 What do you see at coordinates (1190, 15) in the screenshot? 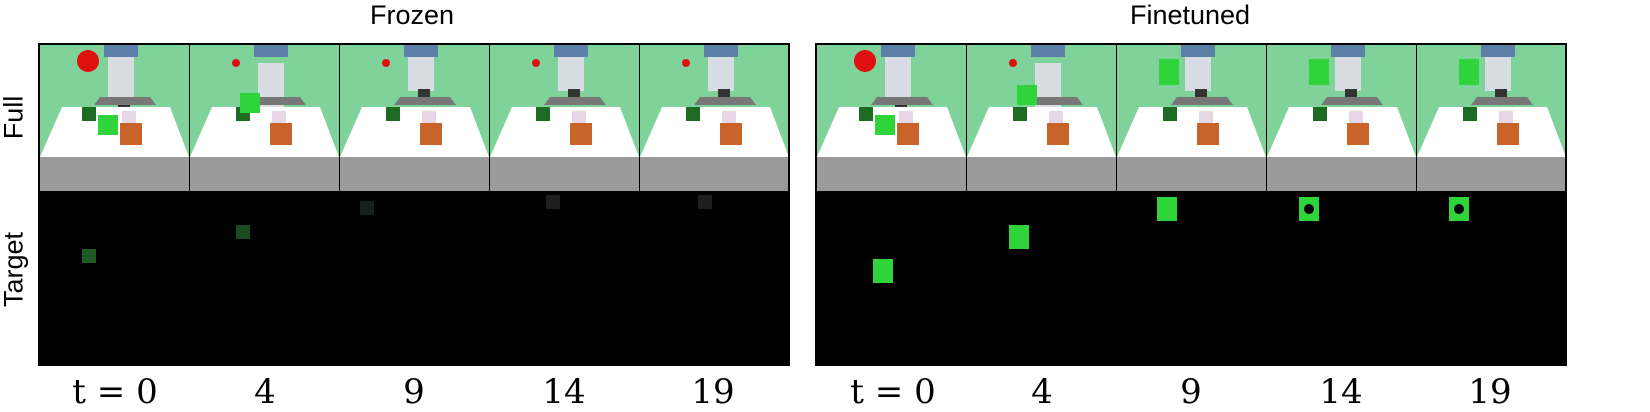
I see `title-finetuned: Finetuned` at bounding box center [1190, 15].